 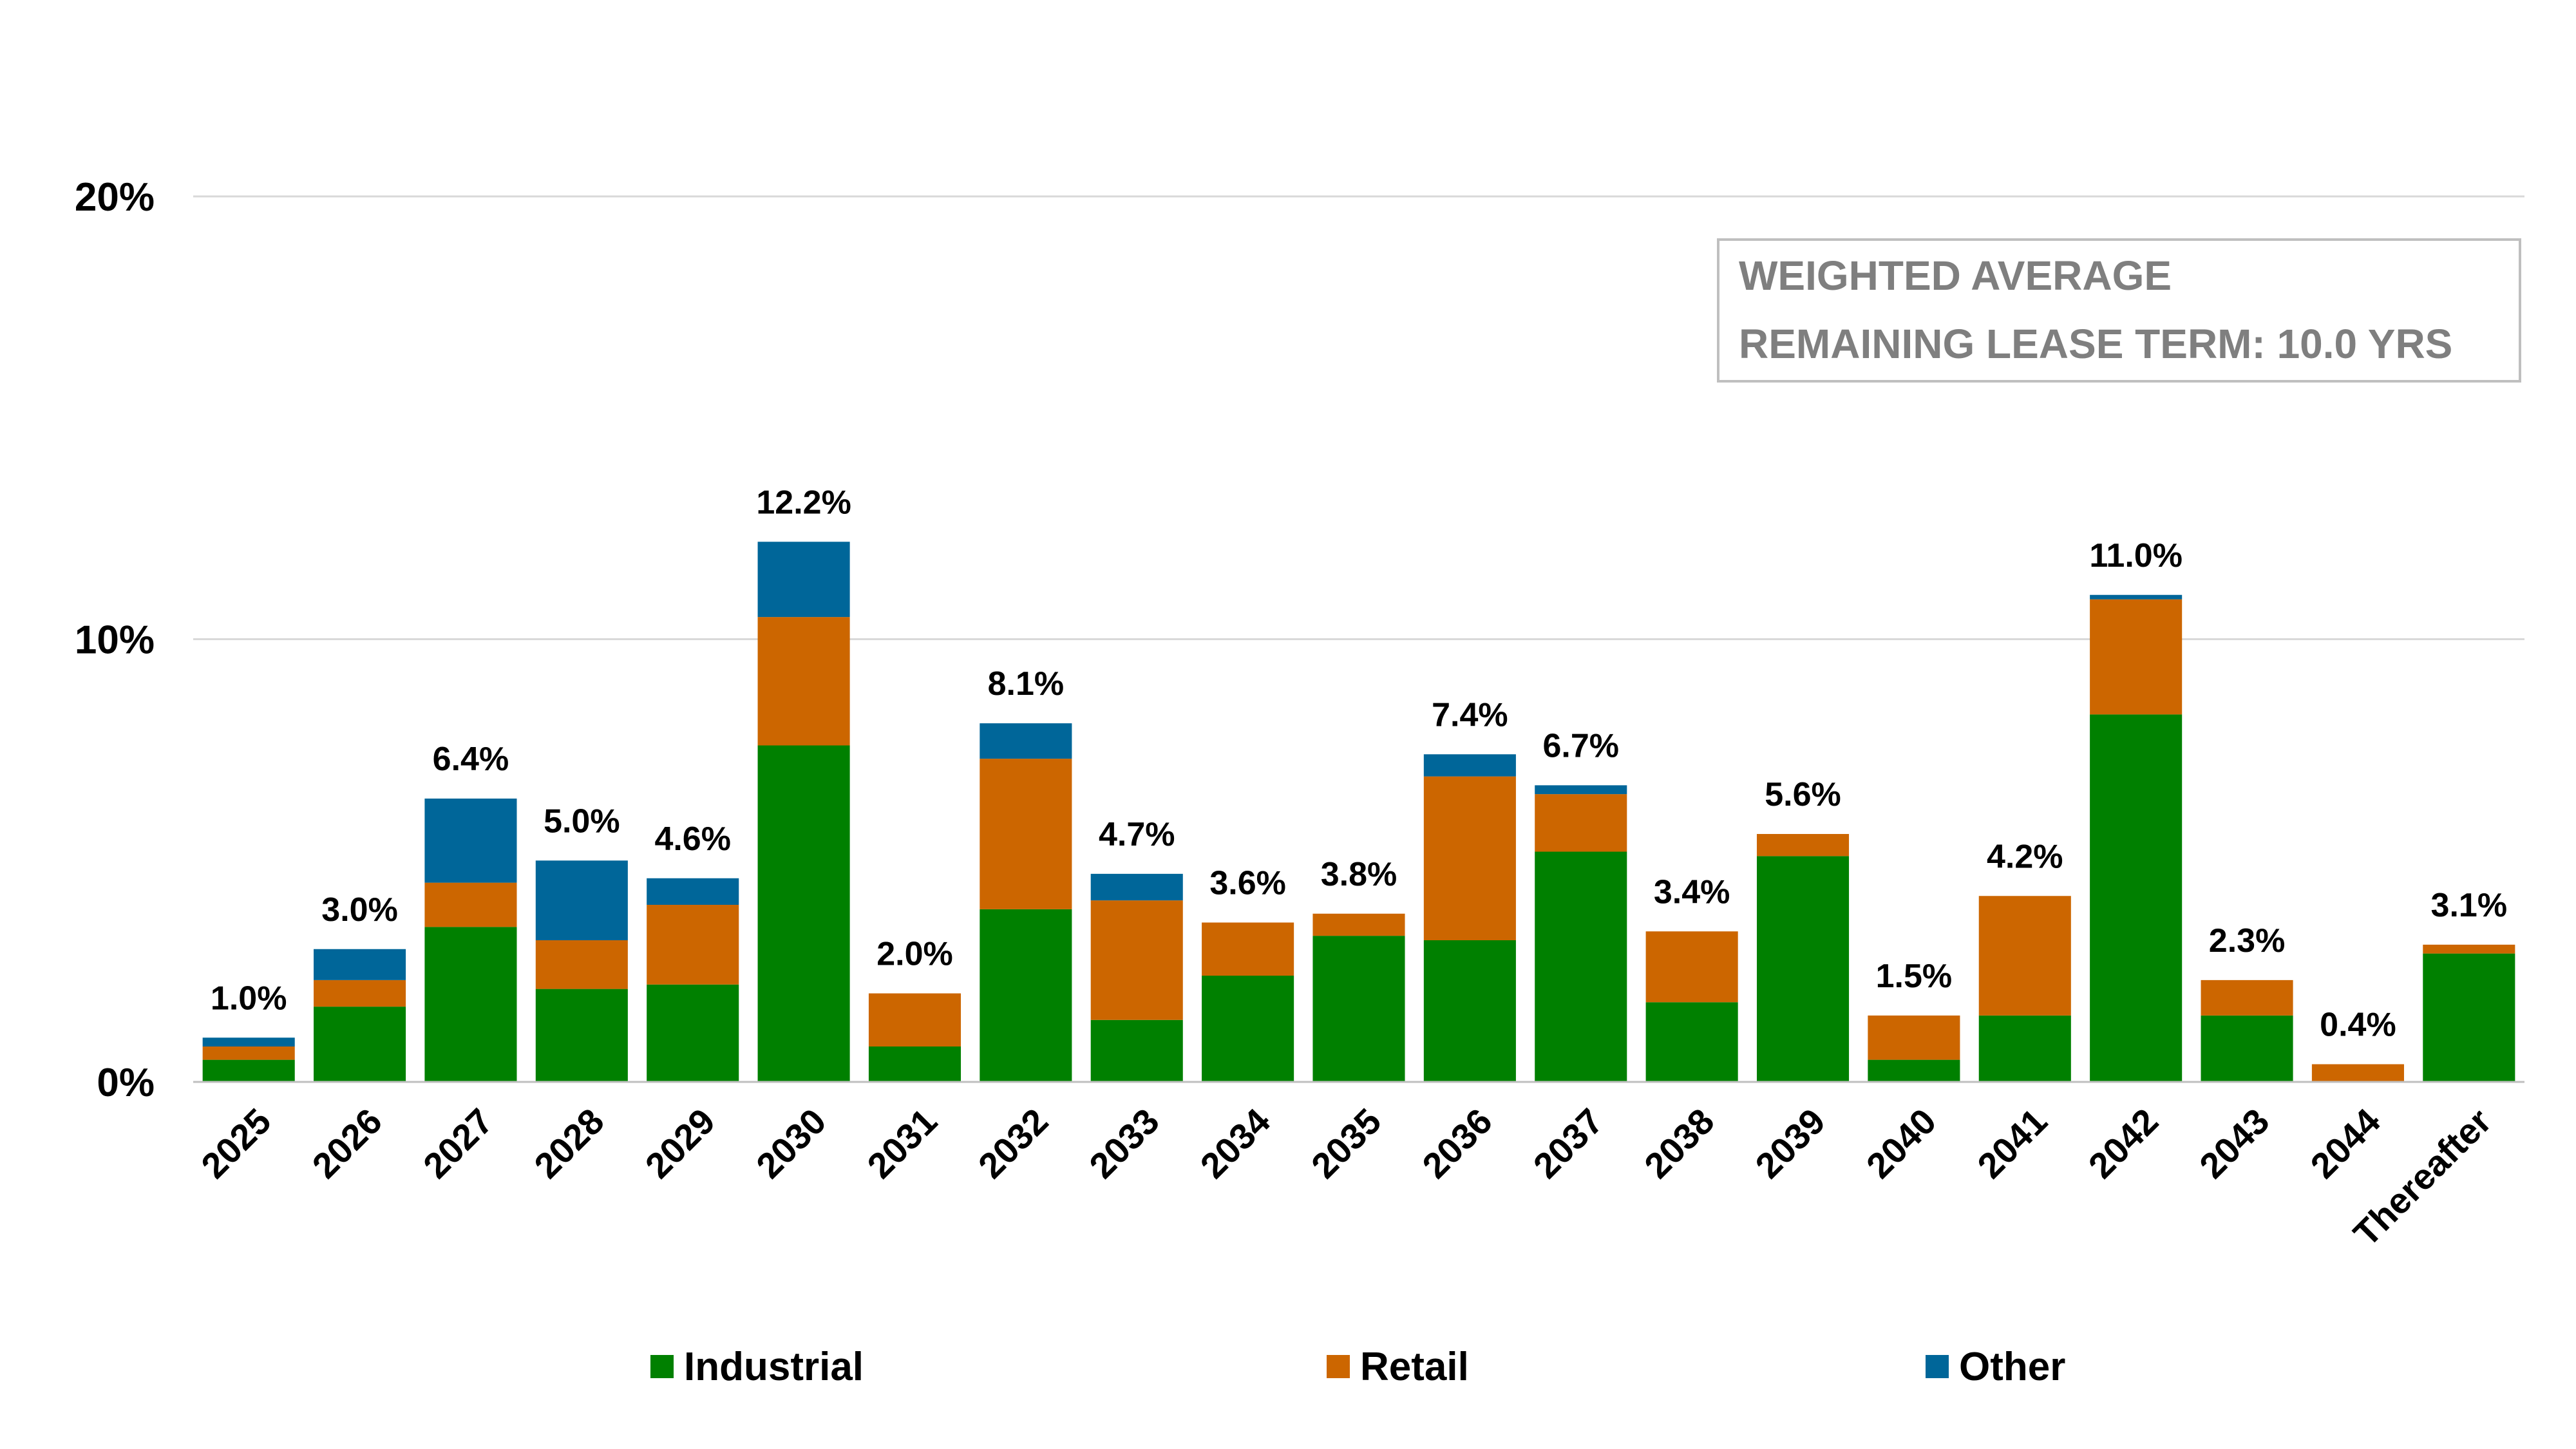 I want to click on legend-label-retail: Retail, so click(x=1415, y=1367).